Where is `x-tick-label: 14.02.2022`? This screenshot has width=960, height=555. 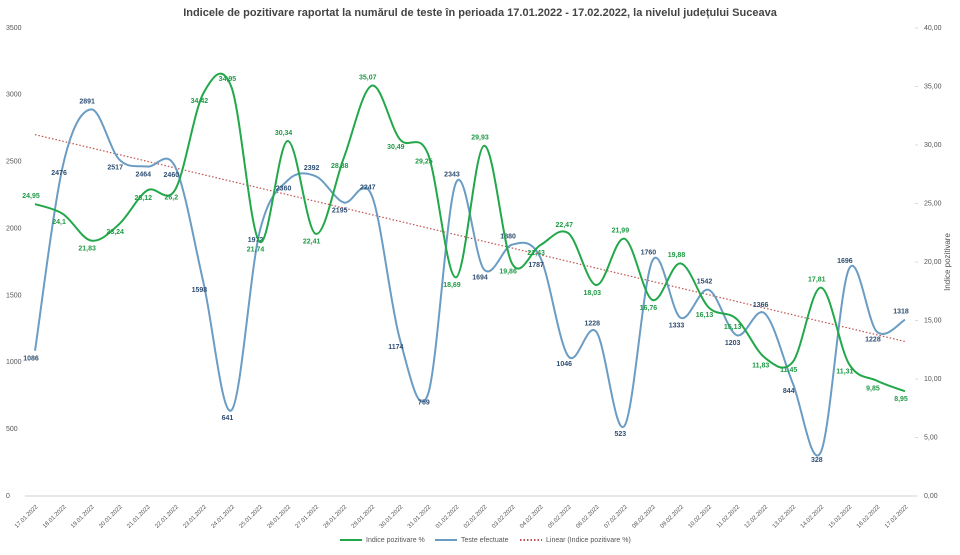
x-tick-label: 14.02.2022 is located at coordinates (813, 517).